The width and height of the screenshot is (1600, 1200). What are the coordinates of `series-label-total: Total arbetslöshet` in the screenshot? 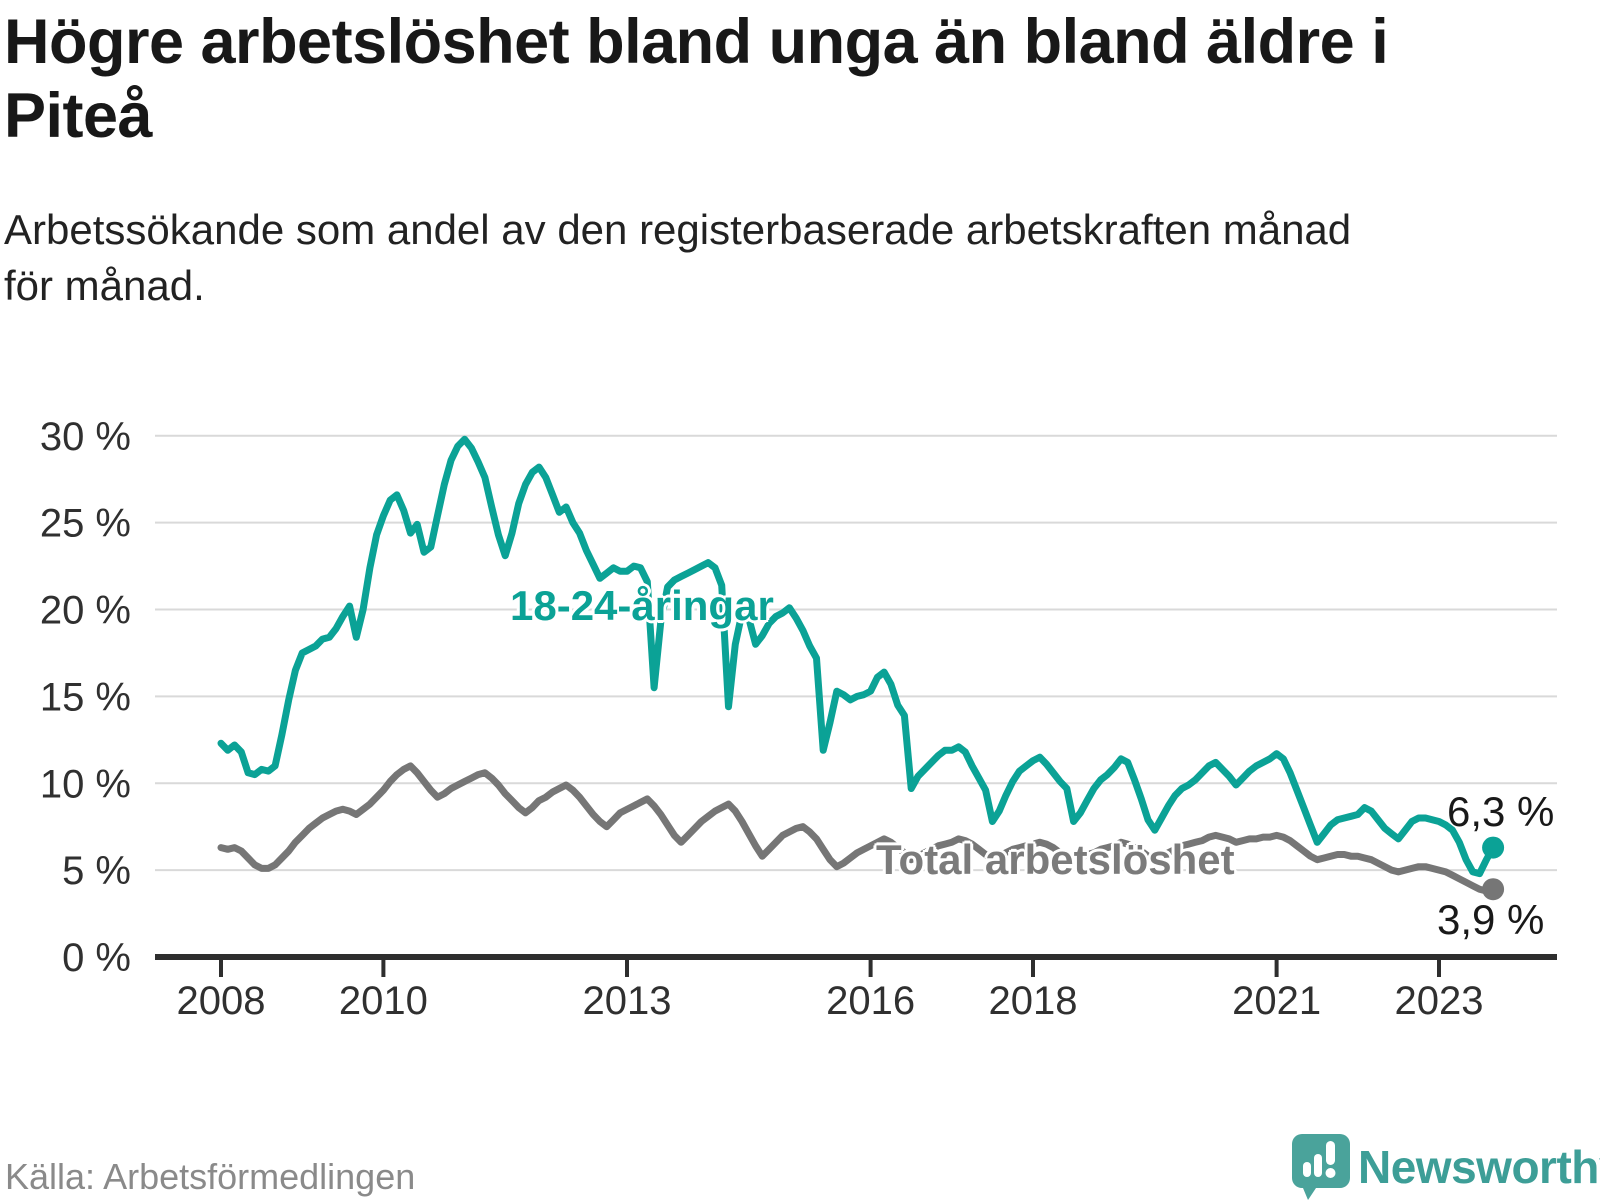 It's located at (1055, 859).